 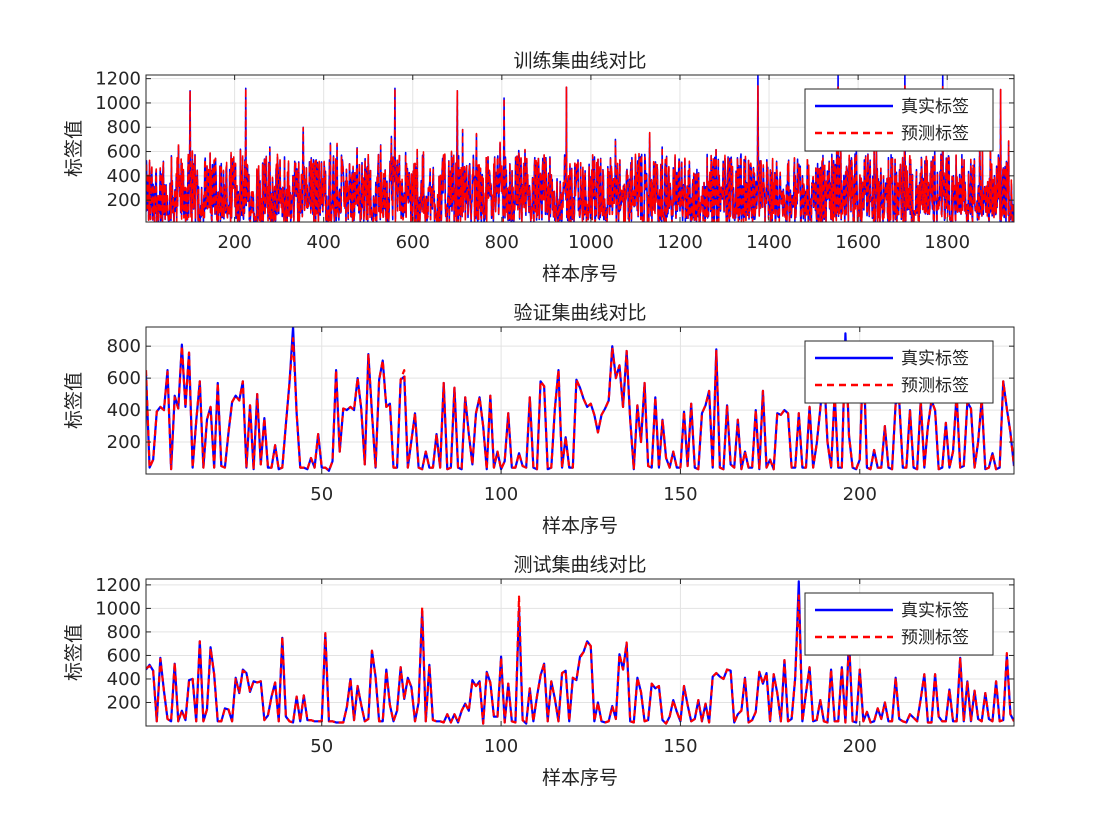 What do you see at coordinates (579, 313) in the screenshot?
I see `chart-title: 验证集曲线对比` at bounding box center [579, 313].